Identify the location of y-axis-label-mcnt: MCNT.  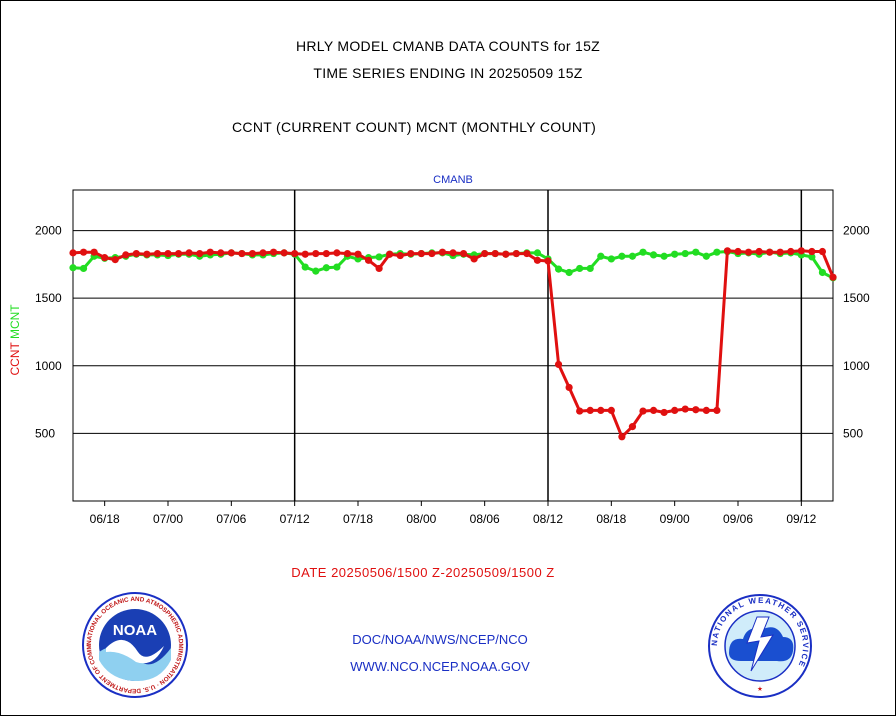
(15, 321).